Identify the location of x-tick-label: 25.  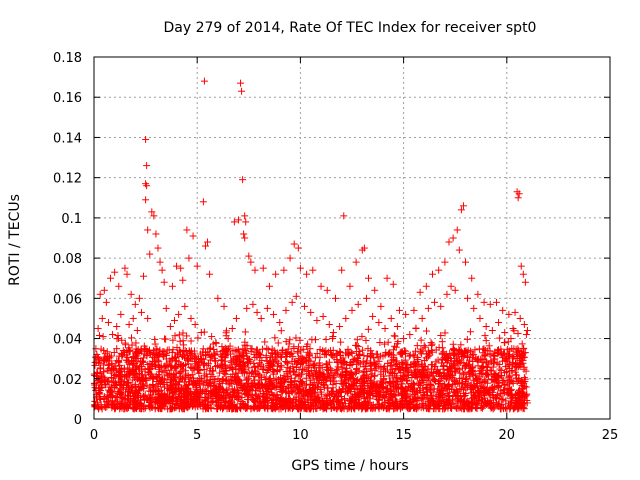
(610, 435).